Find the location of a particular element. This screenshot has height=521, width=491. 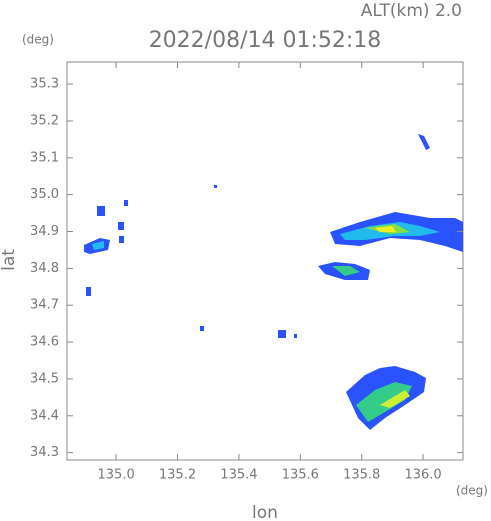

y-tick-label: 35.0 is located at coordinates (44, 194).